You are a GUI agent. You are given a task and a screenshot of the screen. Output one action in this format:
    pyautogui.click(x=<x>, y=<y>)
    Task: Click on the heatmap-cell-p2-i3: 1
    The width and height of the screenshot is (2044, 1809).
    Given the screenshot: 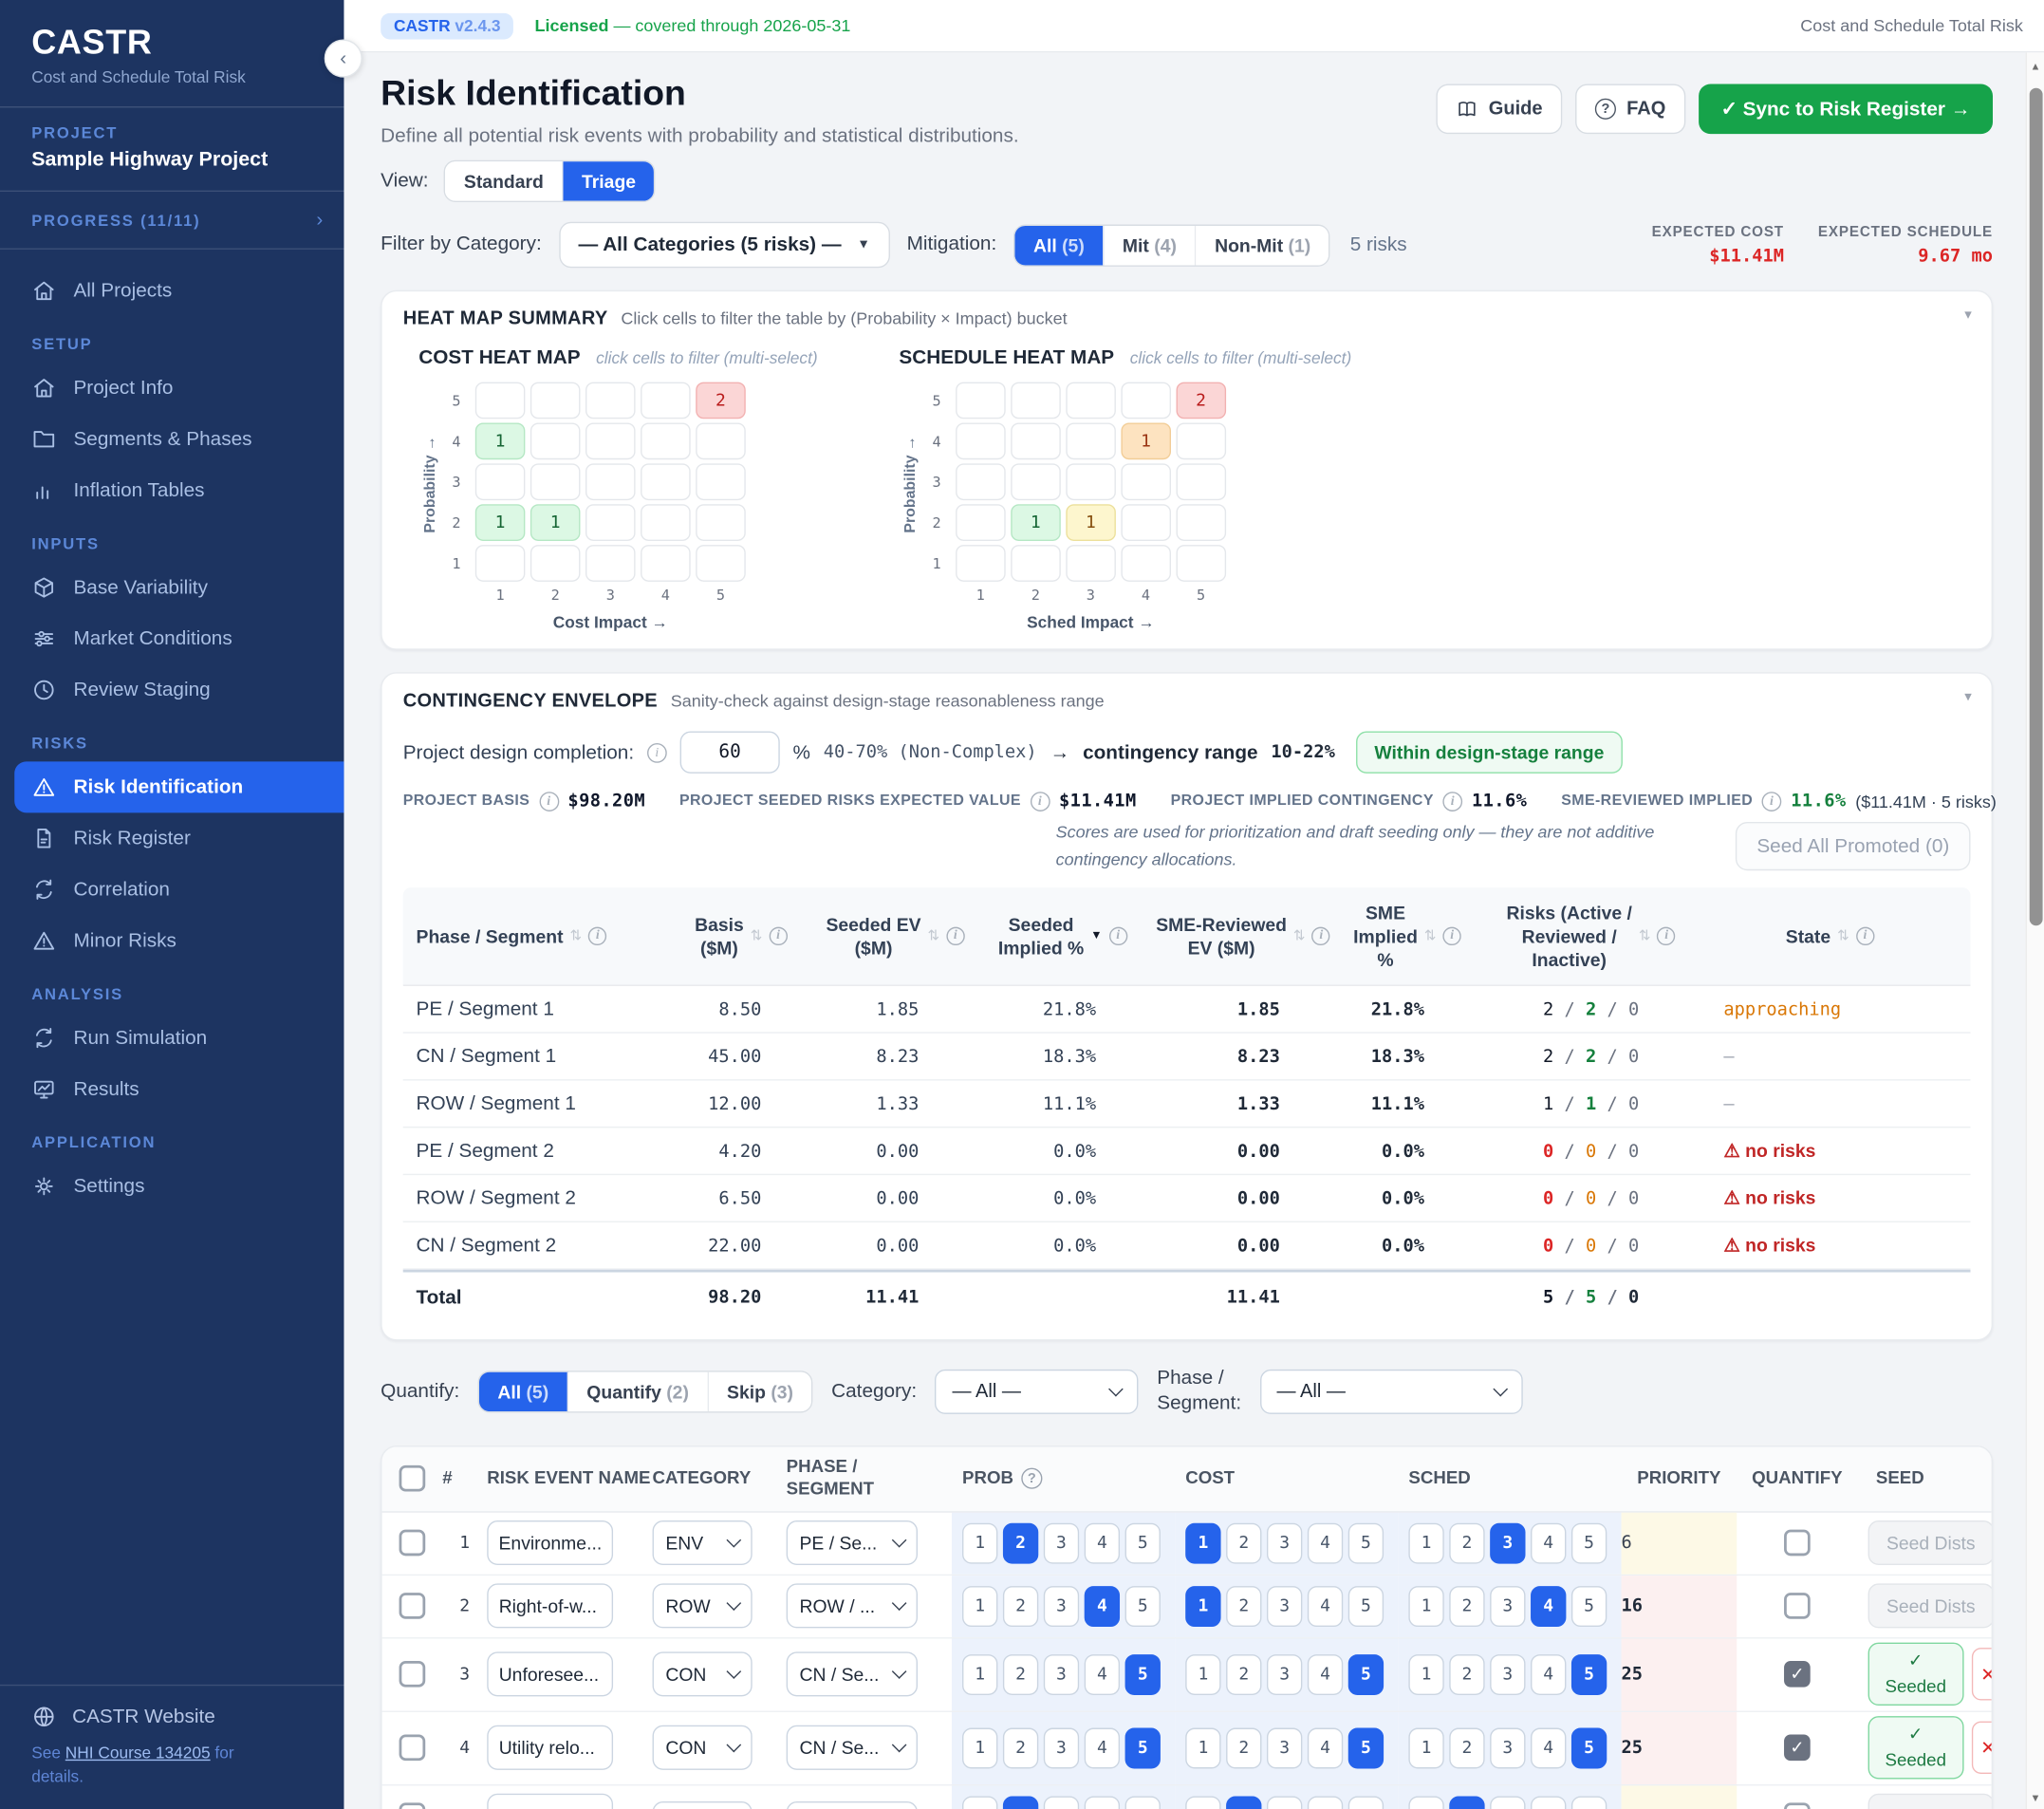 What is the action you would take?
    pyautogui.click(x=1091, y=522)
    